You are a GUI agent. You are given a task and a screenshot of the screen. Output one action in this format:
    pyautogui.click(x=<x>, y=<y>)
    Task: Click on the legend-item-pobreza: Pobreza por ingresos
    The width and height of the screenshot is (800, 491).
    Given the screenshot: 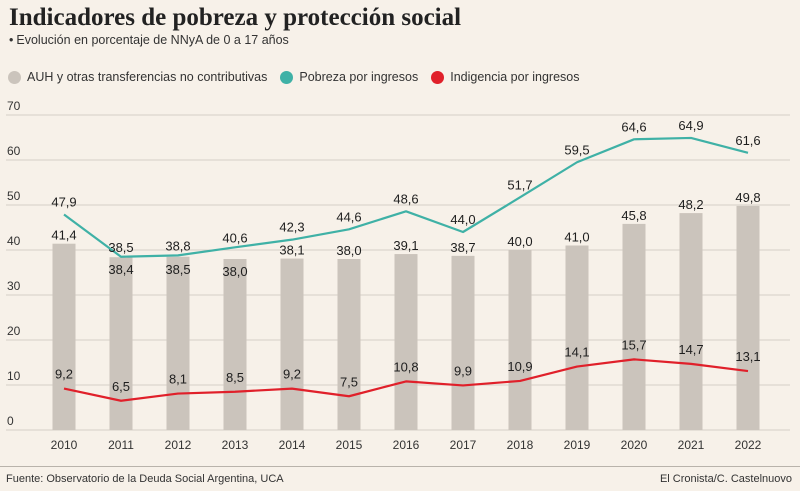 What is the action you would take?
    pyautogui.click(x=349, y=77)
    